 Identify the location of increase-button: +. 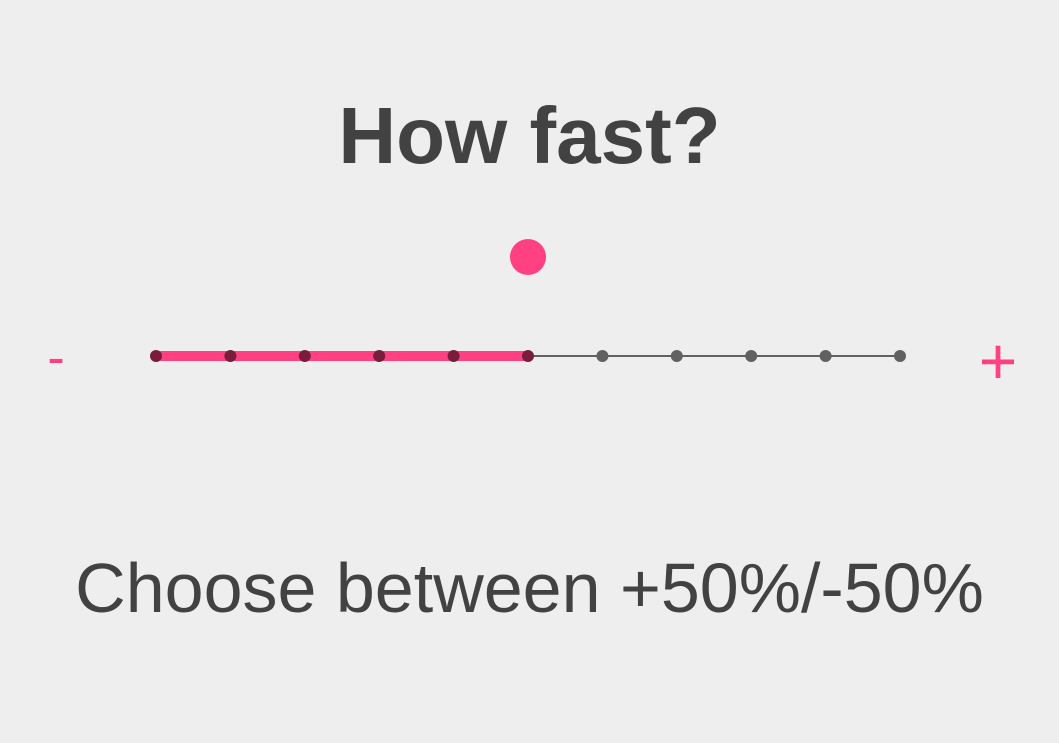
(998, 361).